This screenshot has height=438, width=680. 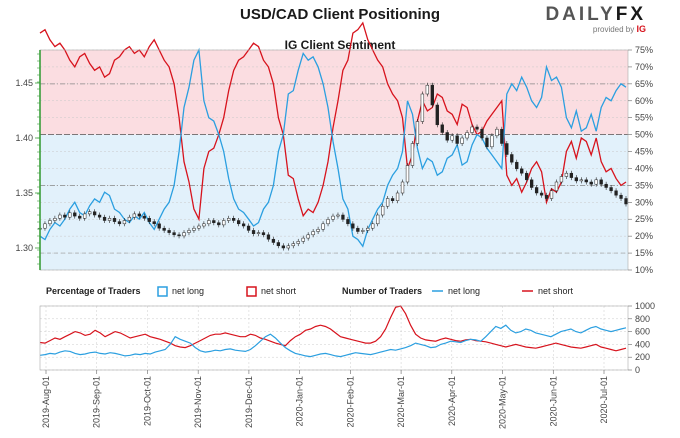 I want to click on lower-y-tick-label: 200, so click(x=642, y=357).